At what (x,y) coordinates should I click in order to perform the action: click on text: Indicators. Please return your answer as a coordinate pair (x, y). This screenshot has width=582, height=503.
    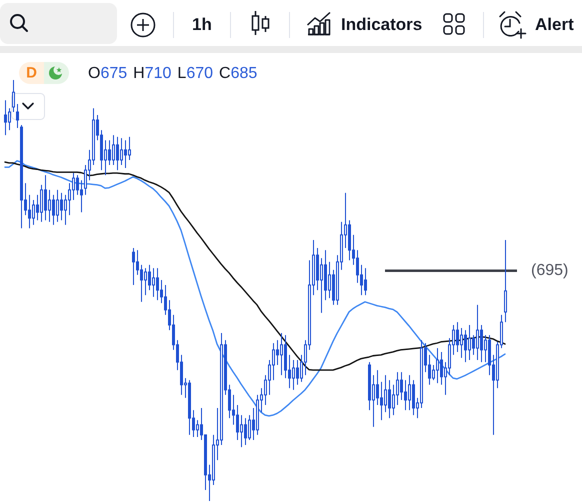
    Looking at the image, I should click on (381, 24).